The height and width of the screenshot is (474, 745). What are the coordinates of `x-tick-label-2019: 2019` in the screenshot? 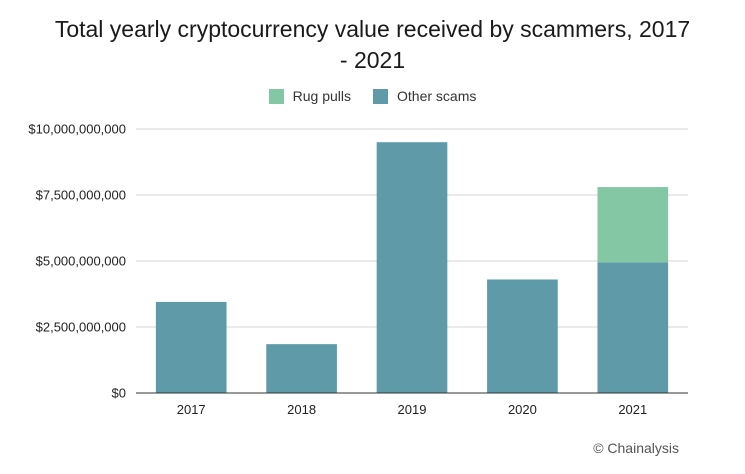 It's located at (412, 409).